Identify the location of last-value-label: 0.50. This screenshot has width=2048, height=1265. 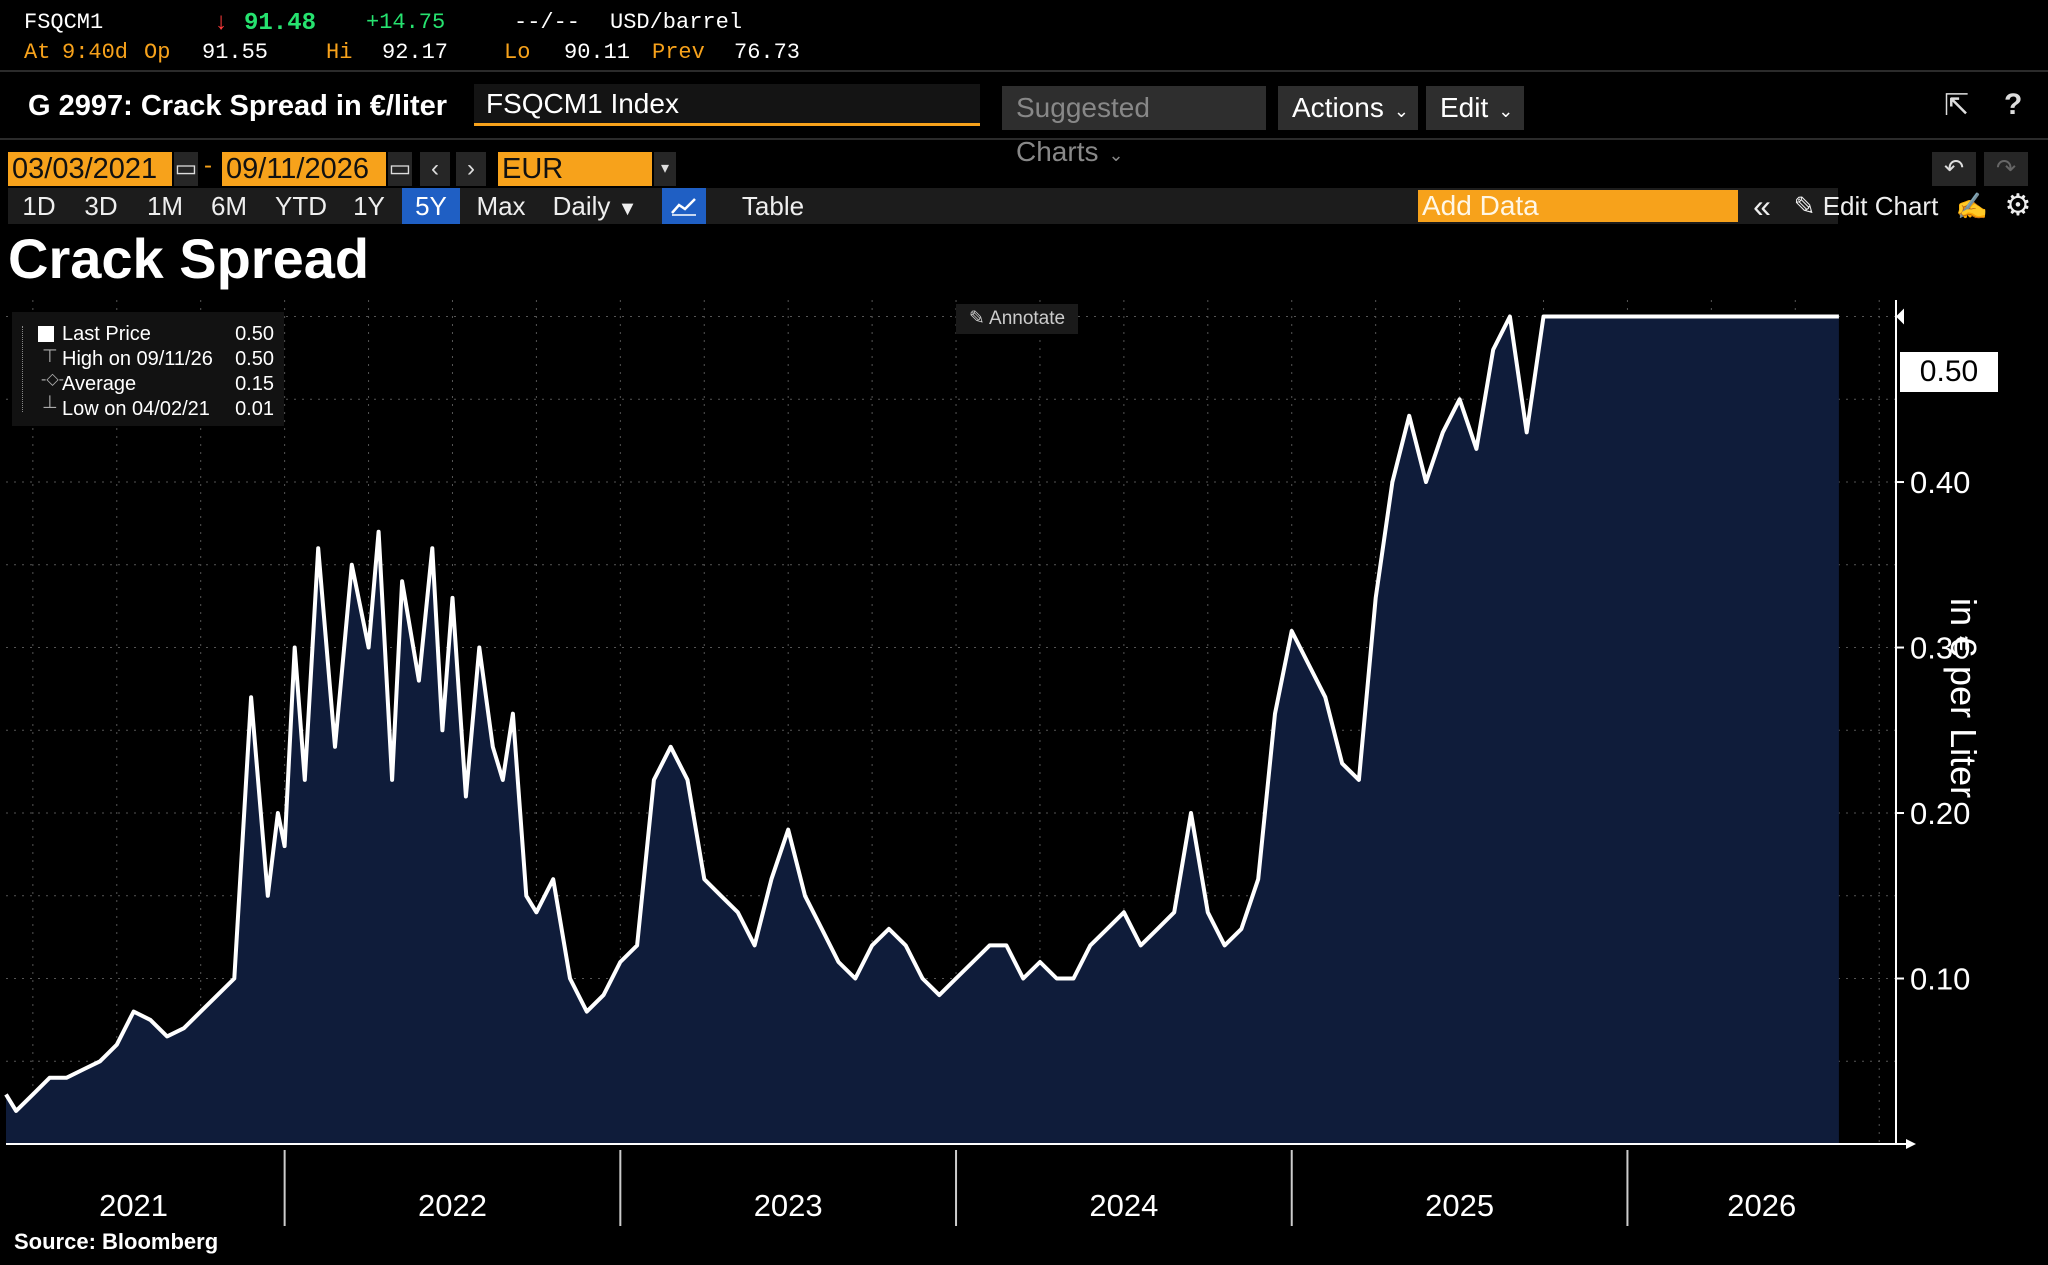
(1949, 372).